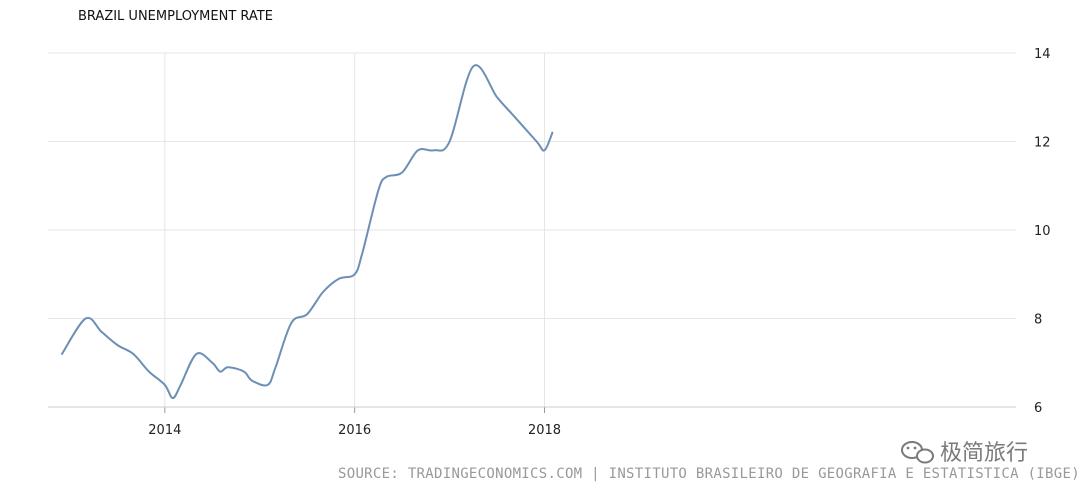 The height and width of the screenshot is (503, 1080). I want to click on axes, so click(532, 409).